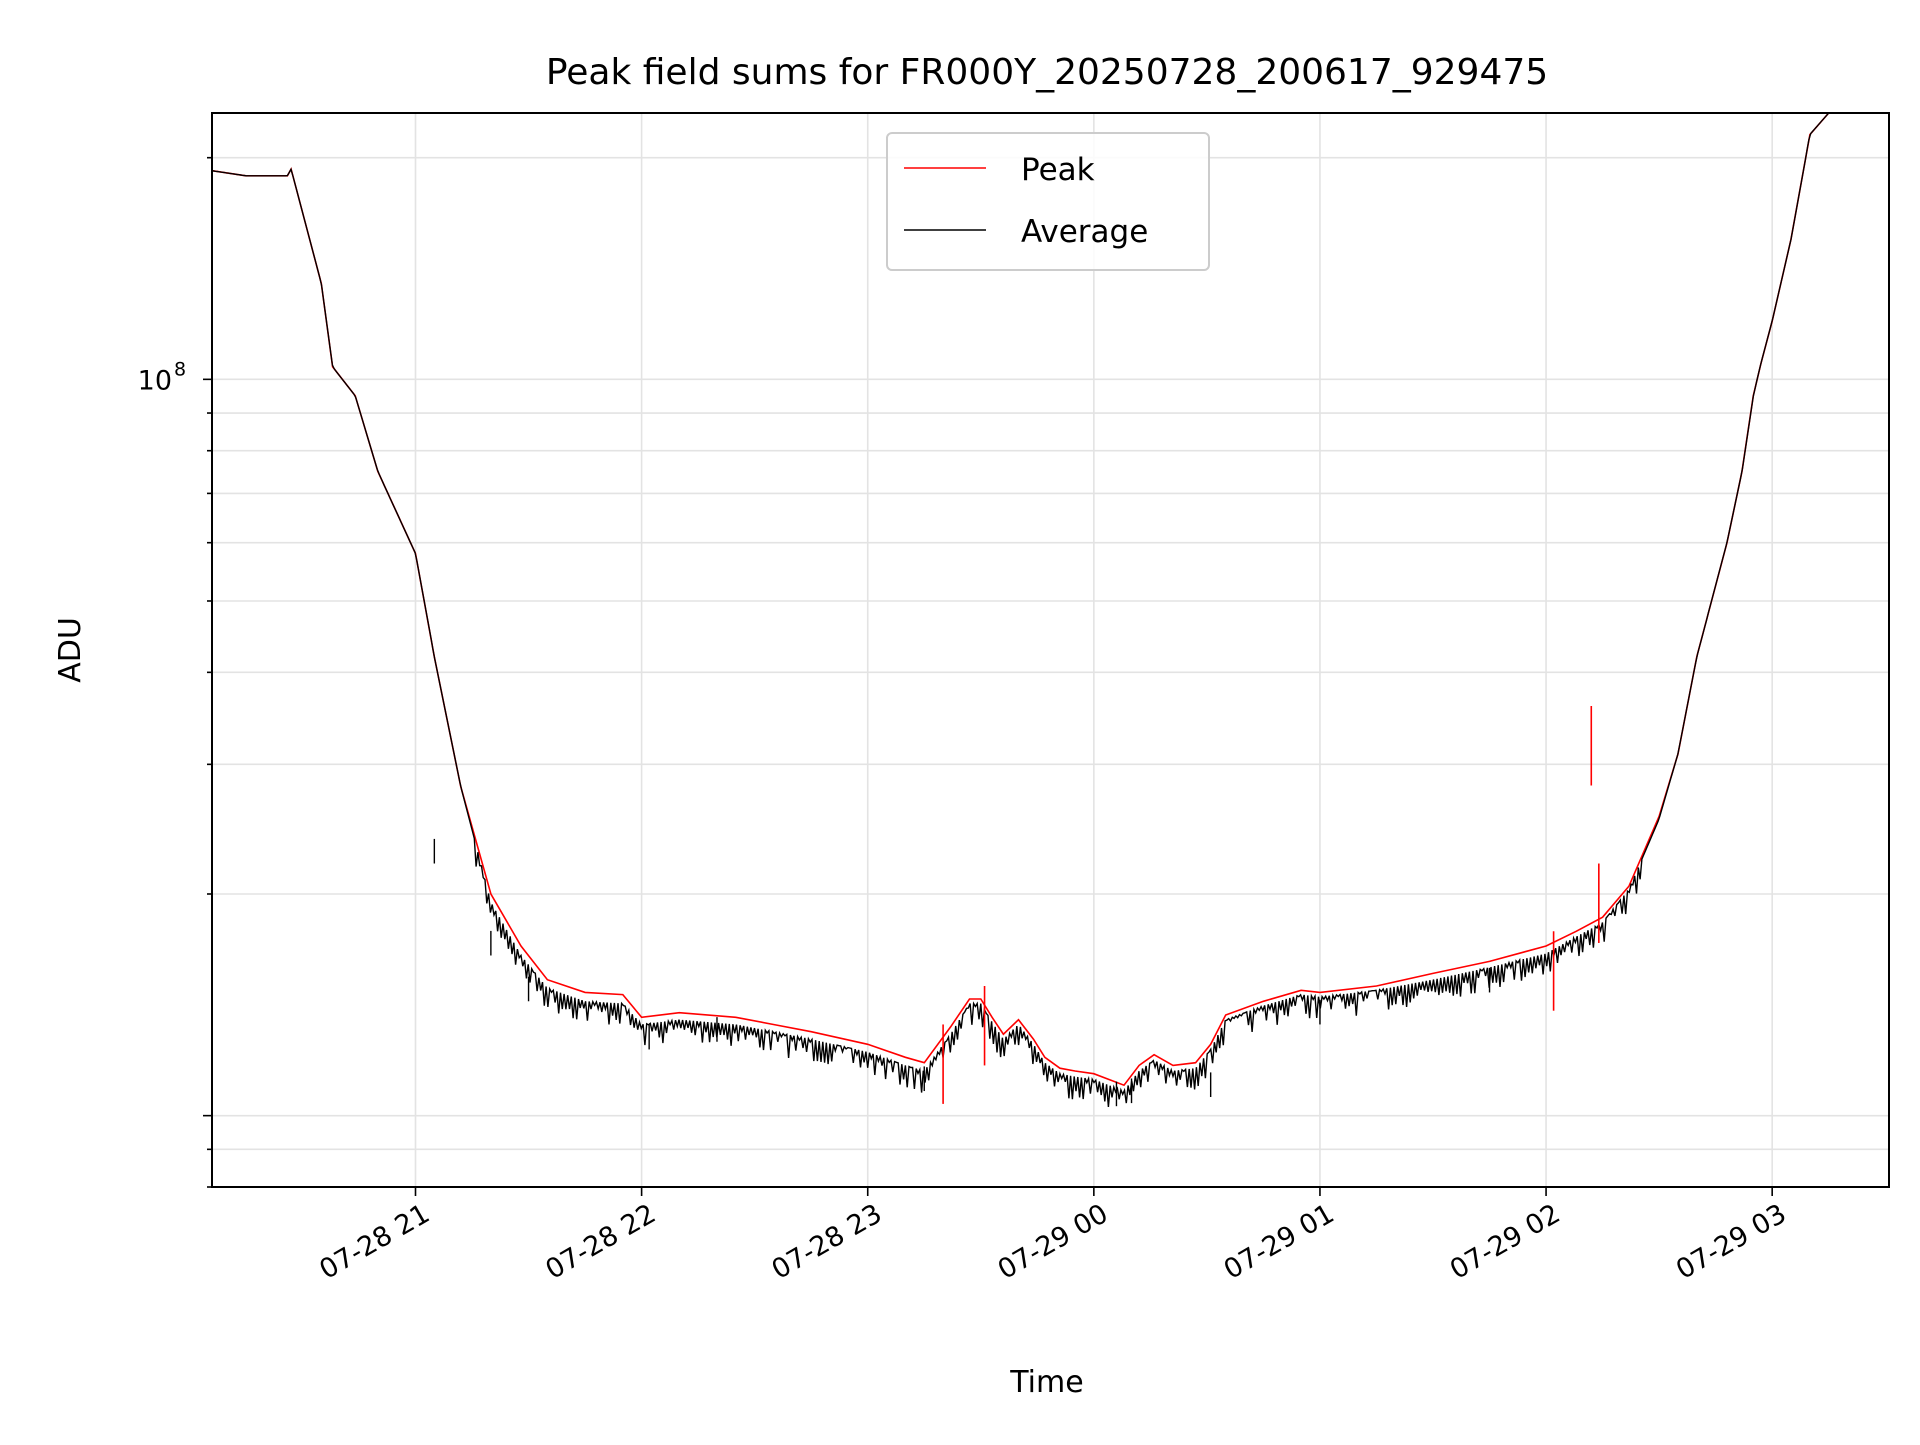 This screenshot has width=1920, height=1445. Describe the element at coordinates (1058, 170) in the screenshot. I see `legend-peak-label: Peak` at that location.